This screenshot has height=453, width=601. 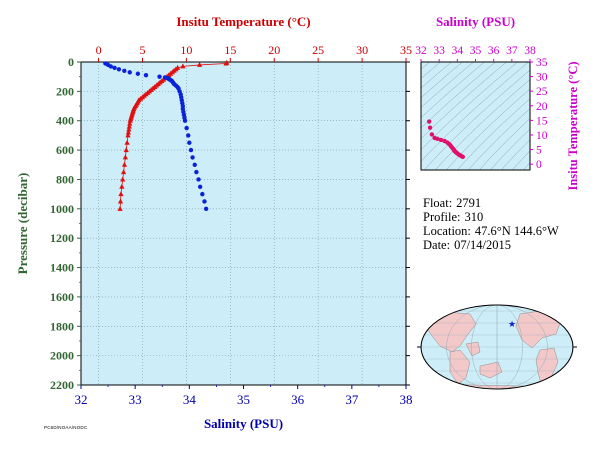 I want to click on location-row: Location: 47.6°N 144.6°W, so click(x=491, y=231).